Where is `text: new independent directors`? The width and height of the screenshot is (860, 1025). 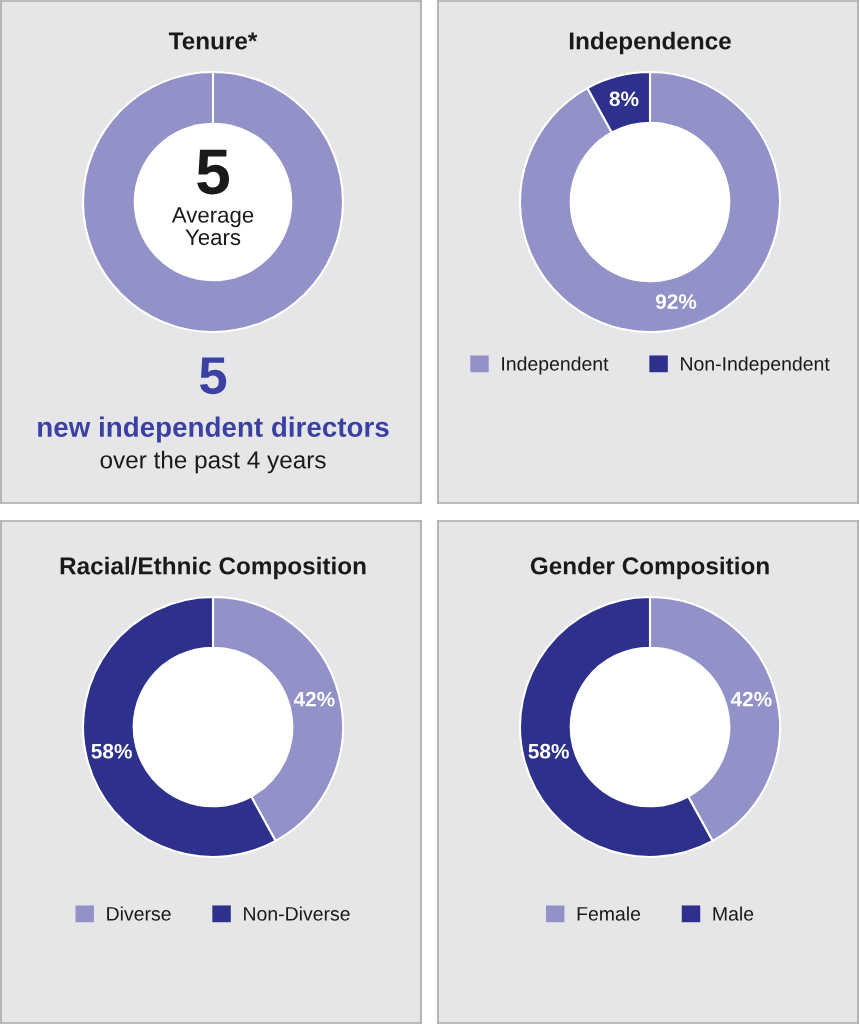 text: new independent directors is located at coordinates (213, 429).